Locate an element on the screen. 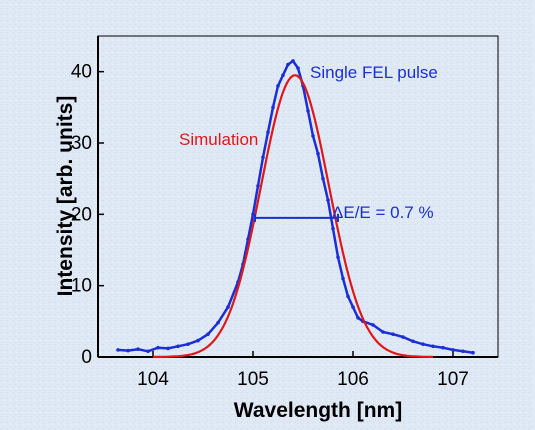 The image size is (535, 430). y-tick-label: 40 is located at coordinates (81, 72).